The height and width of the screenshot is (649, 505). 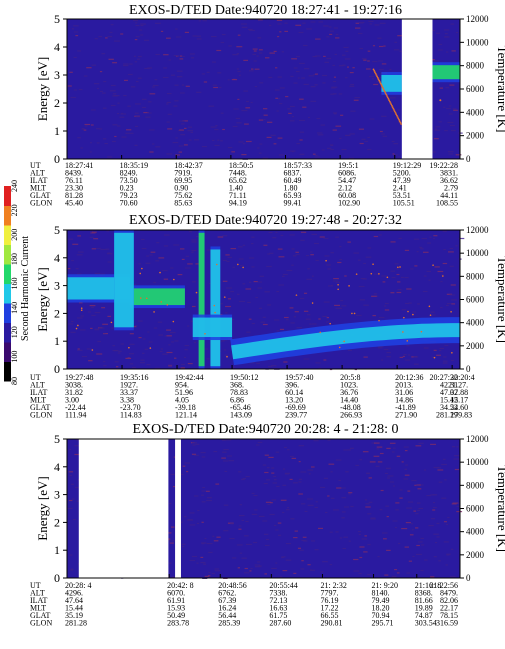 What do you see at coordinates (14, 308) in the screenshot?
I see `colorbar-tick-label: 140` at bounding box center [14, 308].